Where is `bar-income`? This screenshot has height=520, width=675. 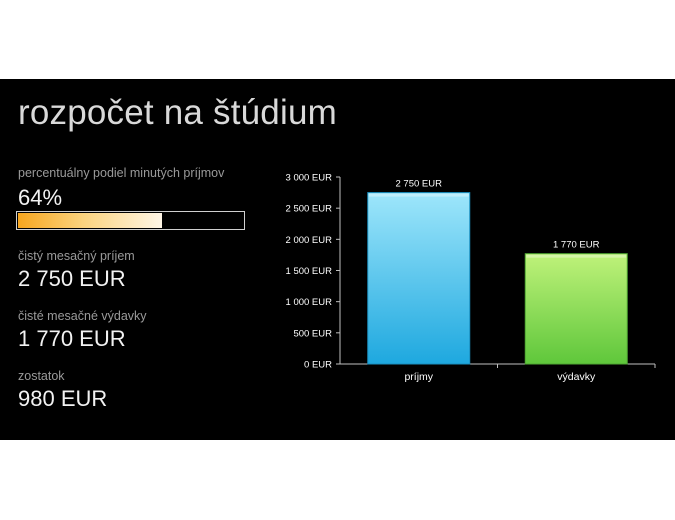
bar-income is located at coordinates (419, 278).